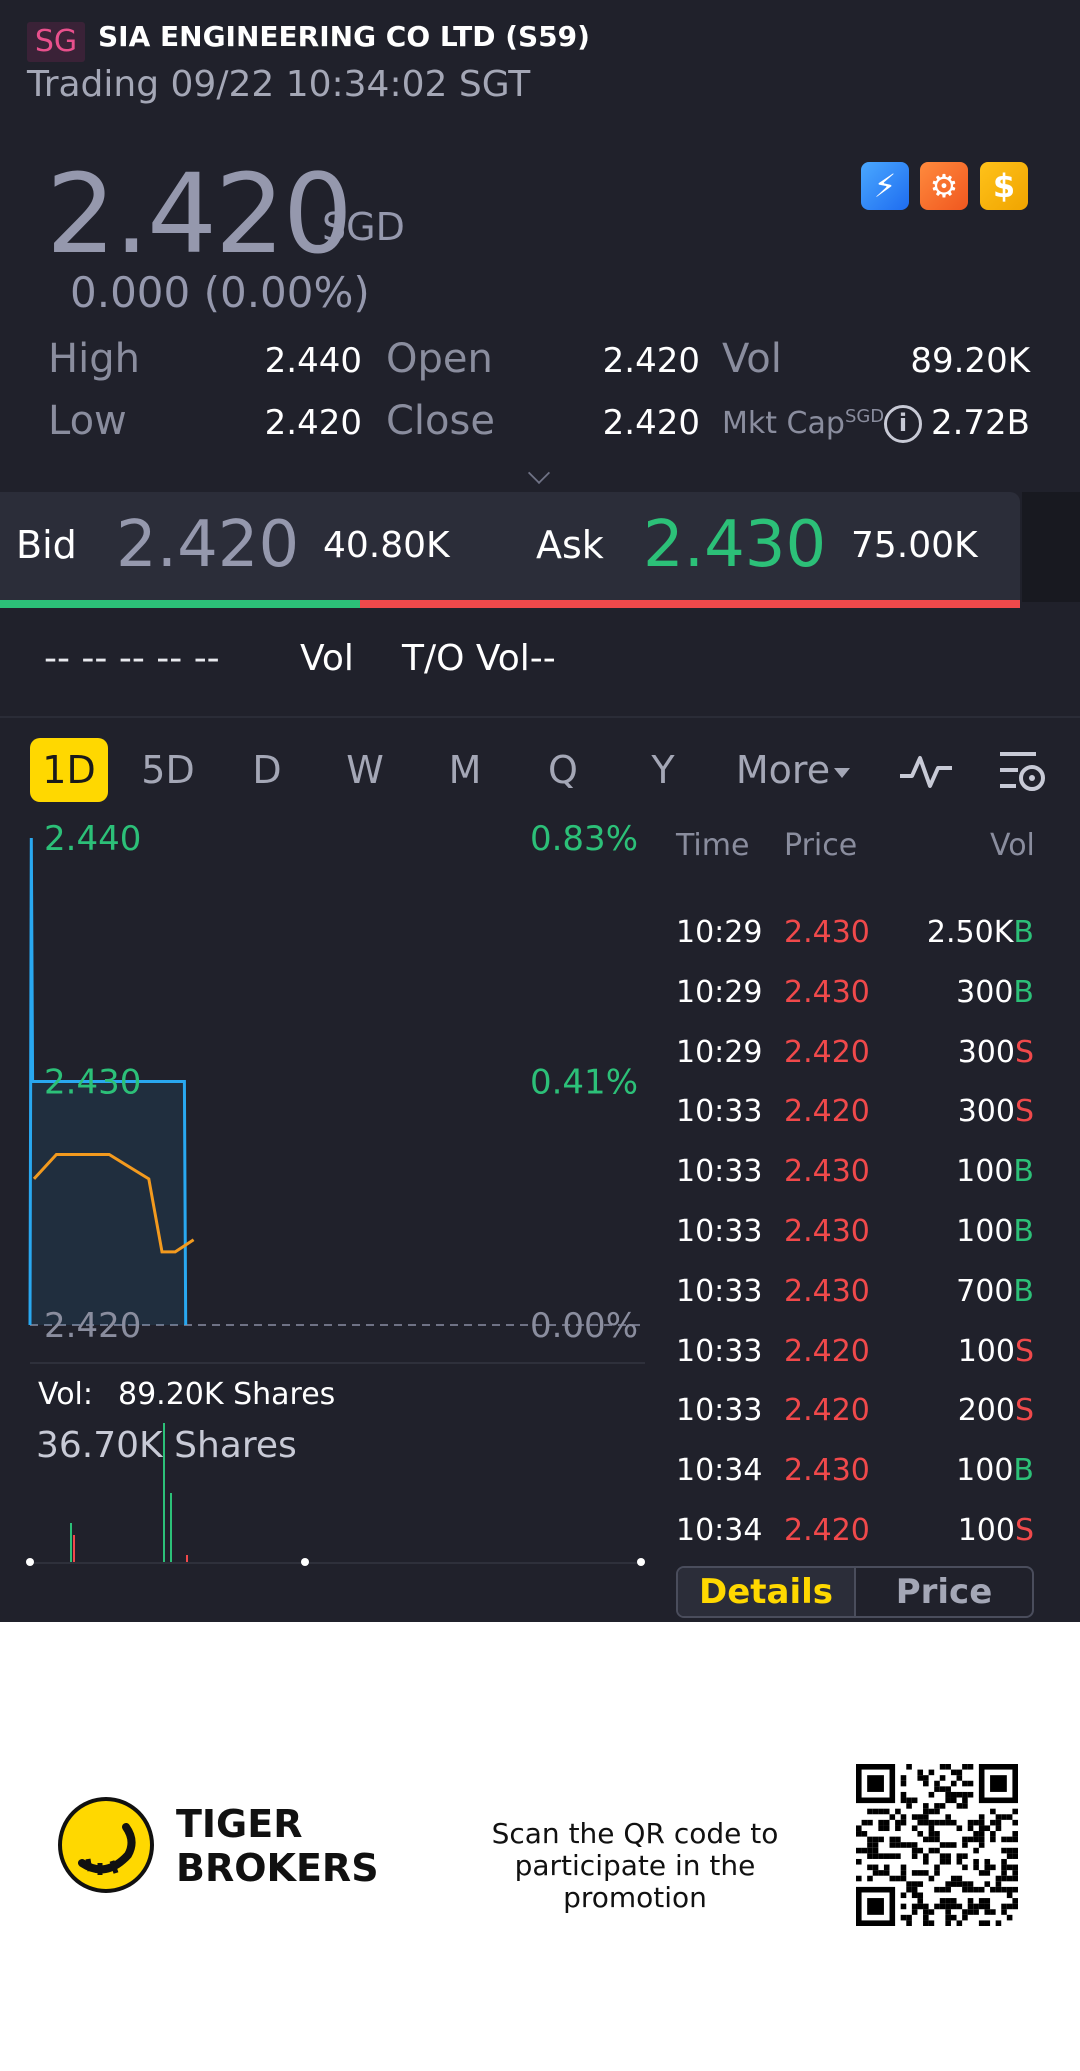 The image size is (1080, 2071). What do you see at coordinates (69, 770) in the screenshot?
I see `tab-1d: 1D` at bounding box center [69, 770].